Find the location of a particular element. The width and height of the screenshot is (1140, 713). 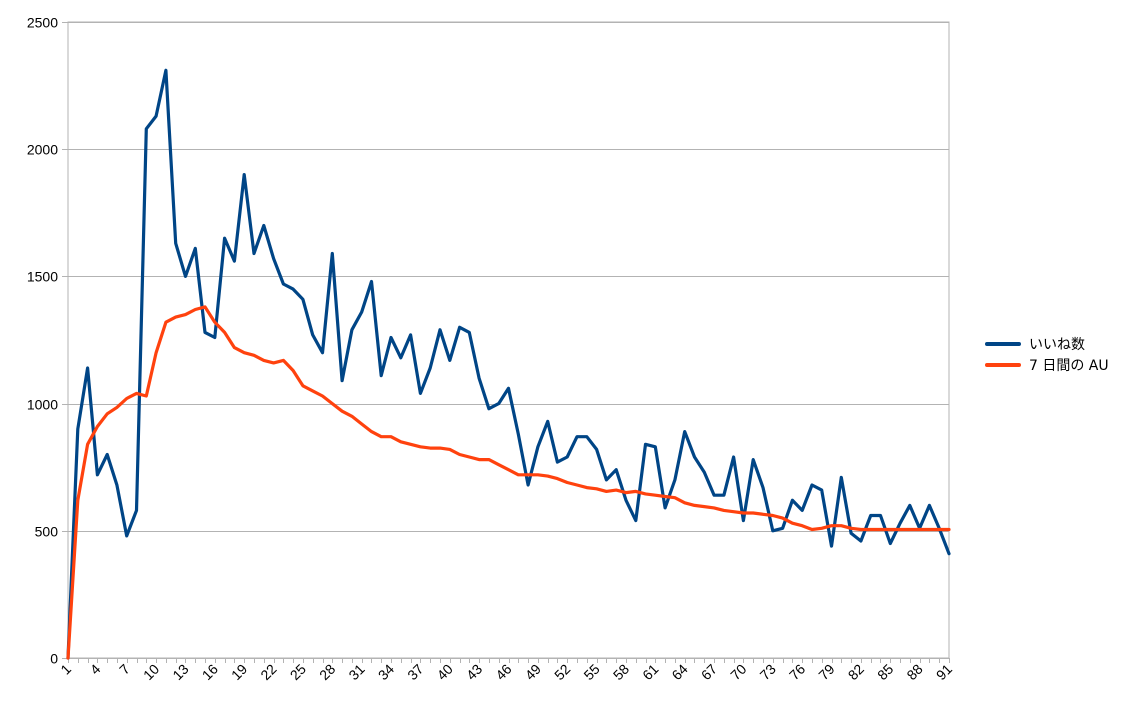

x-tick-label: 16 is located at coordinates (210, 672).